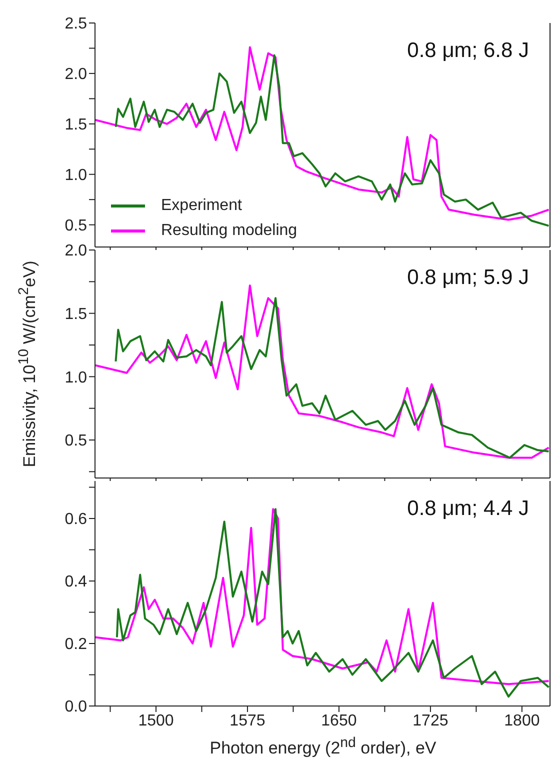  Describe the element at coordinates (76, 645) in the screenshot. I see `y-tick-label: 0.2` at that location.